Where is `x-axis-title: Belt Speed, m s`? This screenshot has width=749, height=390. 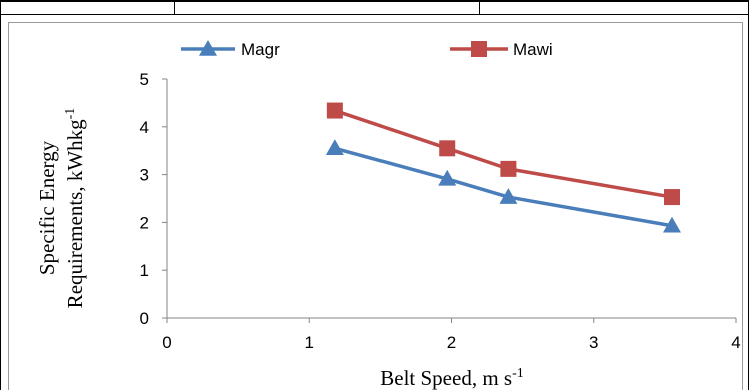 x-axis-title: Belt Speed, m s is located at coordinates (446, 378).